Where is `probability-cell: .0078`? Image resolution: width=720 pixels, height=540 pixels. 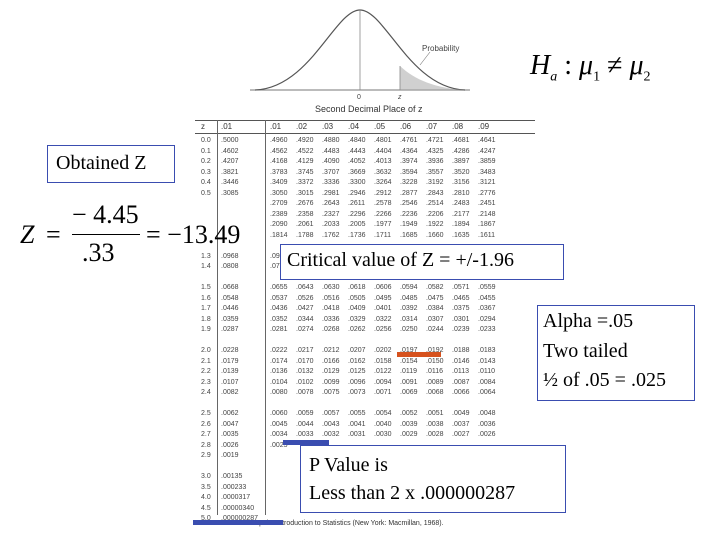
probability-cell: .0078 is located at coordinates (305, 392).